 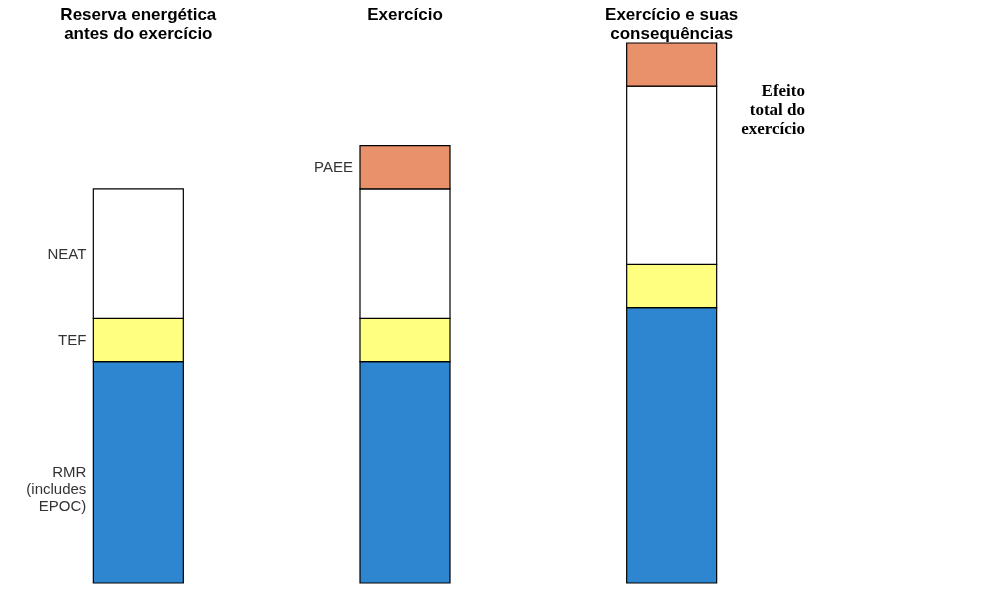 I want to click on x-tick-label: Reserva energética antes do exercício, so click(x=138, y=23).